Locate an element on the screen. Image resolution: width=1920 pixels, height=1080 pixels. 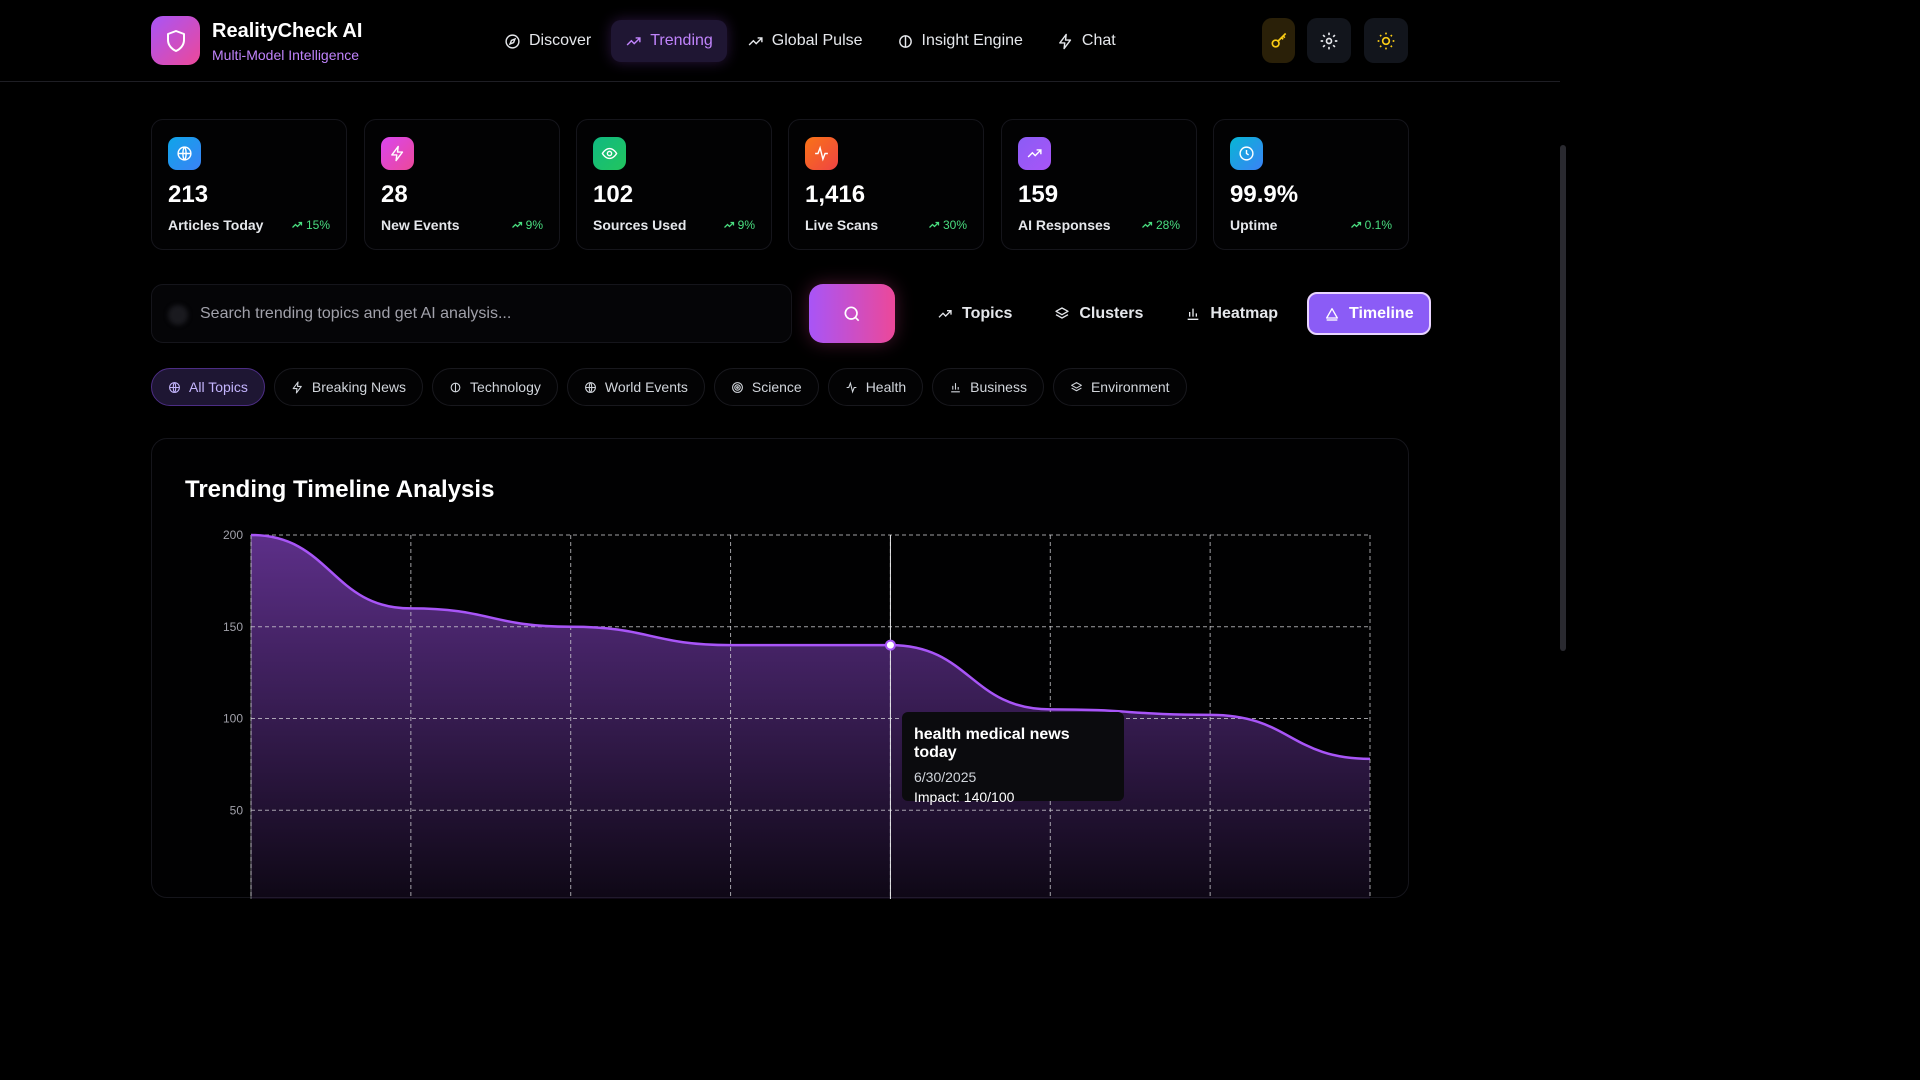
shield-icon is located at coordinates (175, 40).